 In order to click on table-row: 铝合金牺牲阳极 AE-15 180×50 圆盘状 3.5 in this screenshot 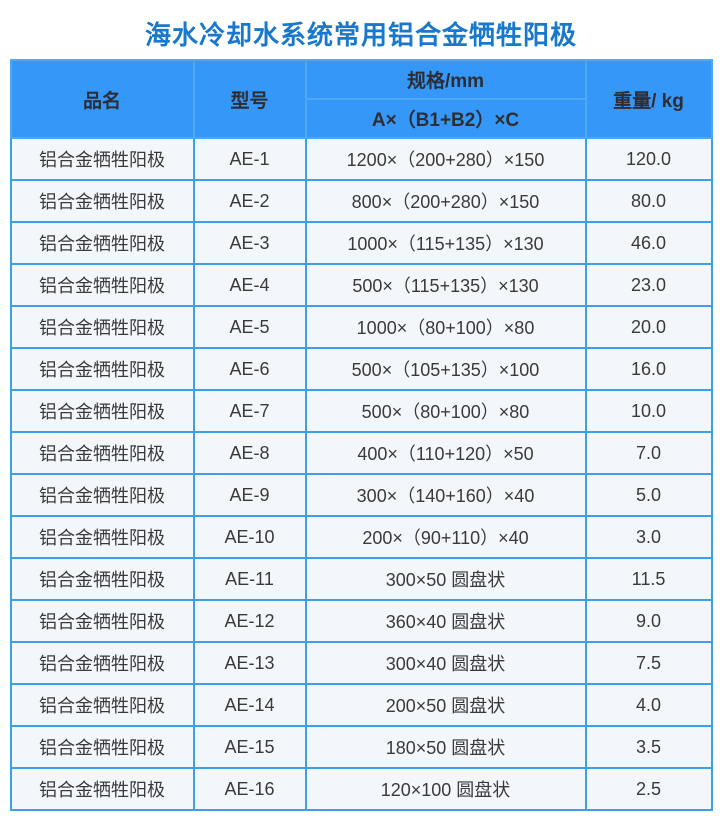, I will do `click(361, 747)`.